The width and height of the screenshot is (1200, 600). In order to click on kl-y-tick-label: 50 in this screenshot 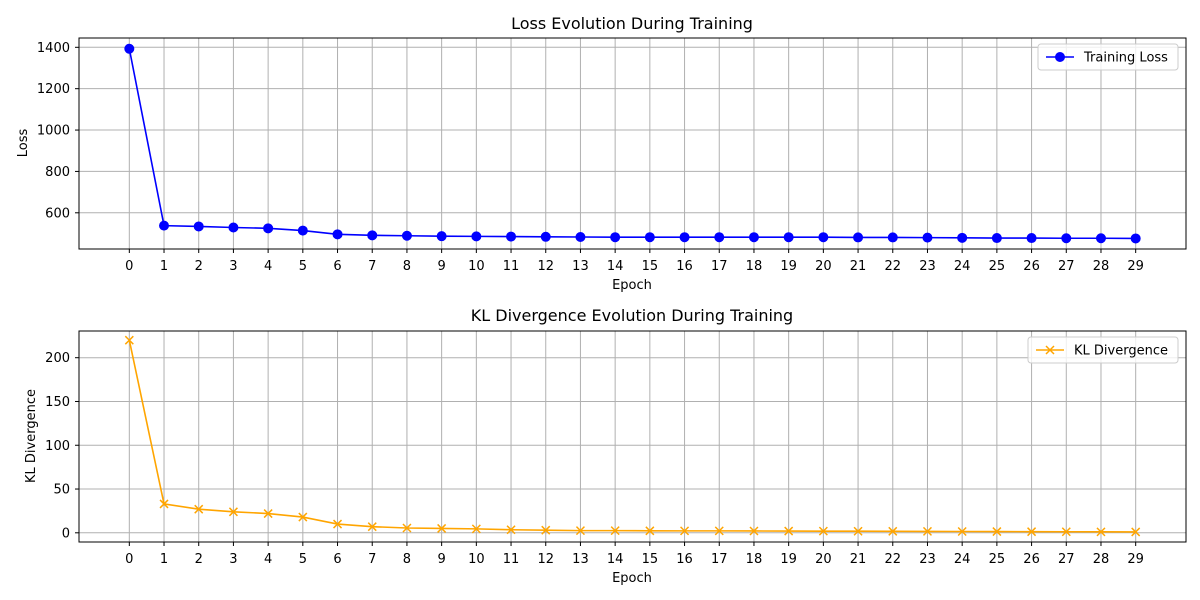, I will do `click(61, 490)`.